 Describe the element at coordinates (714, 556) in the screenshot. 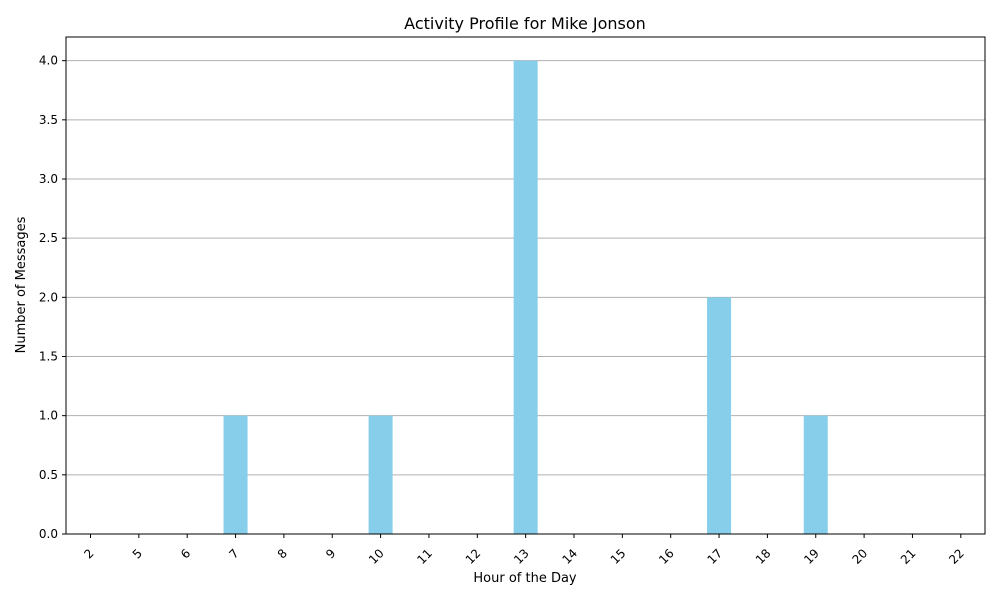

I see `x-tick-label: 17` at that location.